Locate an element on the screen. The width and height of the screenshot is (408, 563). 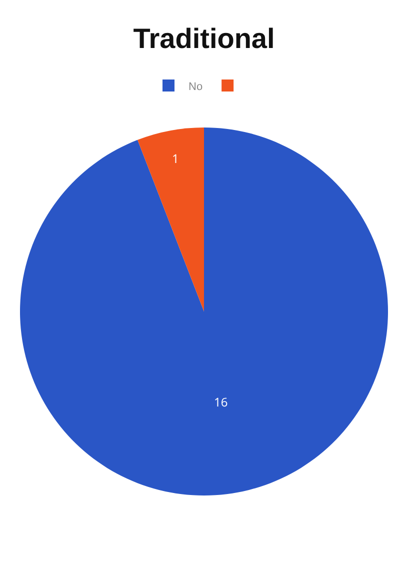
data-label: 16 is located at coordinates (221, 401).